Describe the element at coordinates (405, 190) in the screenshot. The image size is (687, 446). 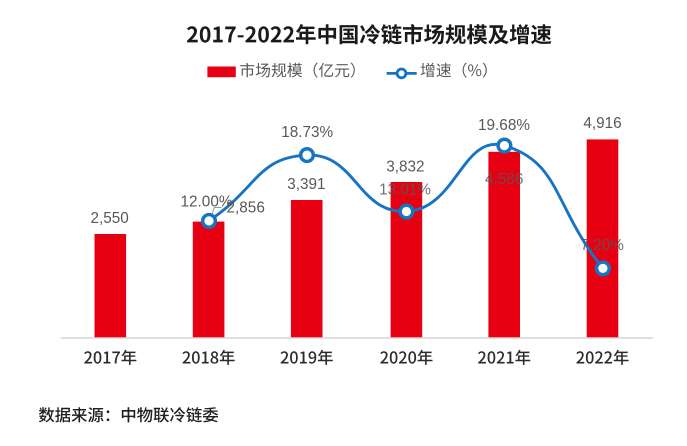
I see `svg-text: 13.01%` at that location.